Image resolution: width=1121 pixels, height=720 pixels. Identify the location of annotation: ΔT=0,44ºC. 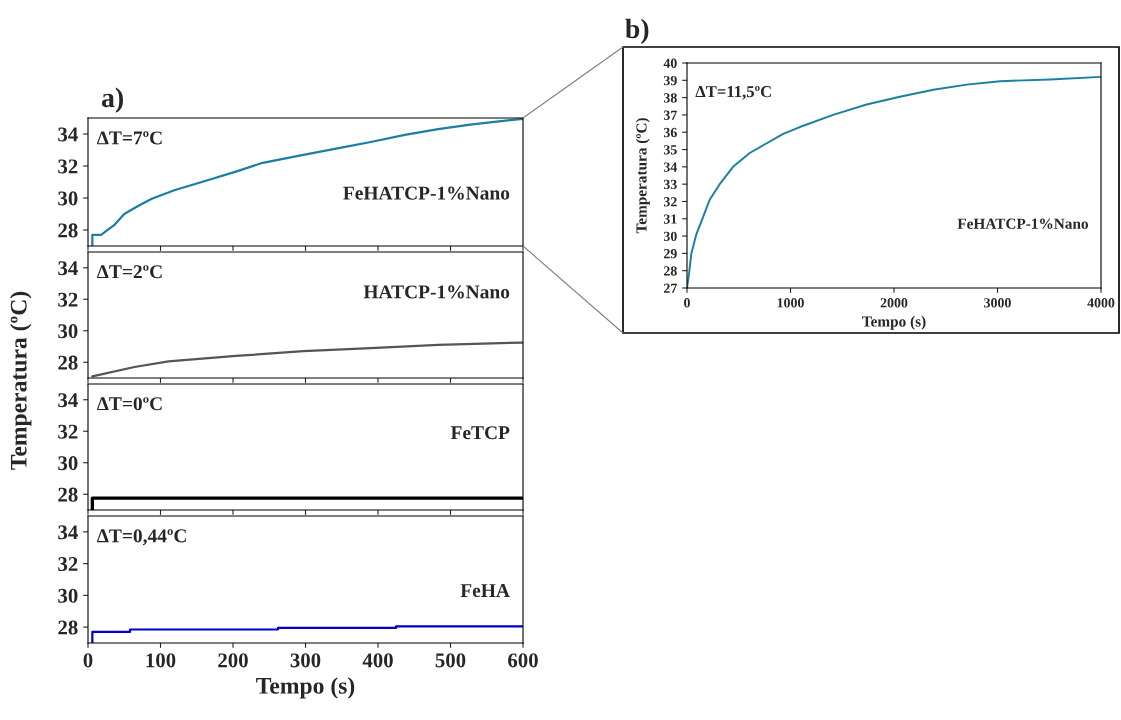
(141, 537).